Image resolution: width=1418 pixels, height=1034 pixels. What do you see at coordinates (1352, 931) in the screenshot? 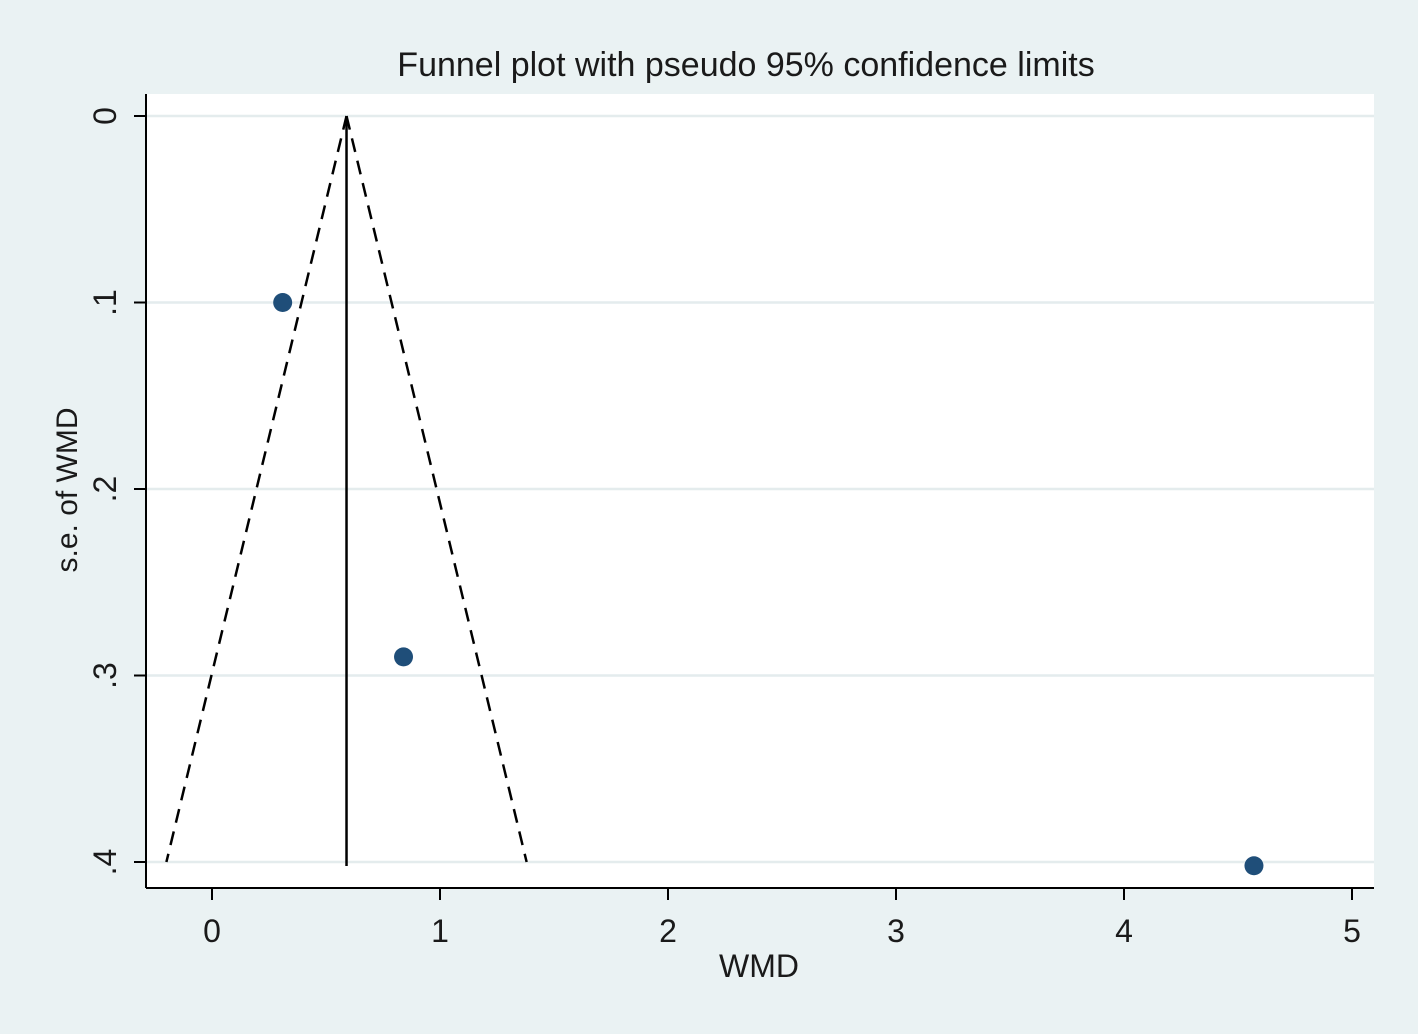
I see `x-tick-label: 5` at bounding box center [1352, 931].